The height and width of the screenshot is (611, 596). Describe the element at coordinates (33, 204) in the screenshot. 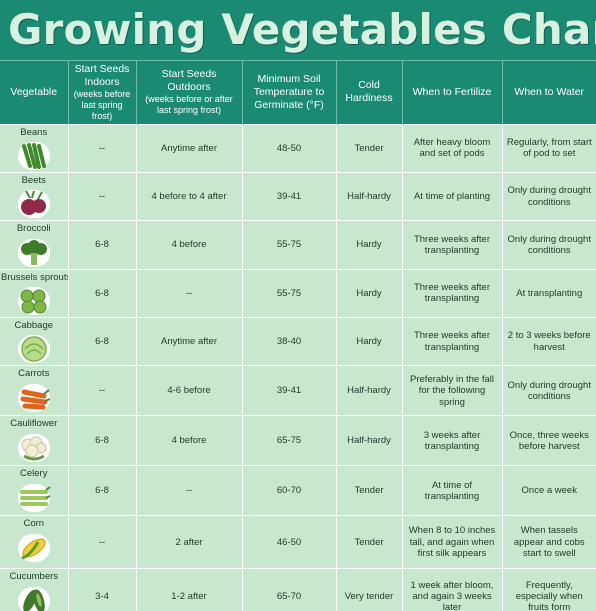

I see `beets-icon` at that location.